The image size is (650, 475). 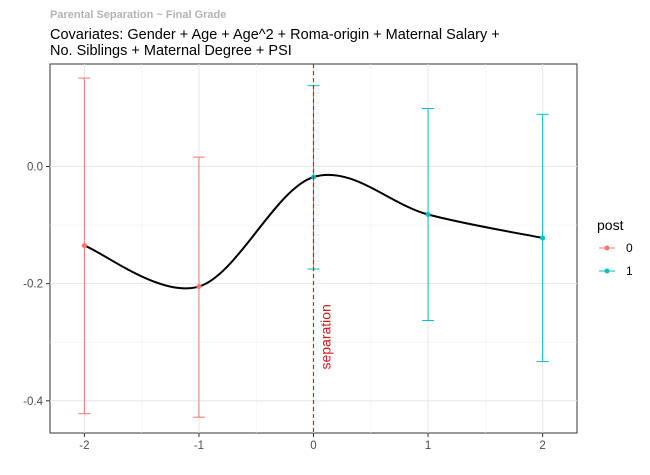 What do you see at coordinates (33, 285) in the screenshot?
I see `y-tick-label: -0.2` at bounding box center [33, 285].